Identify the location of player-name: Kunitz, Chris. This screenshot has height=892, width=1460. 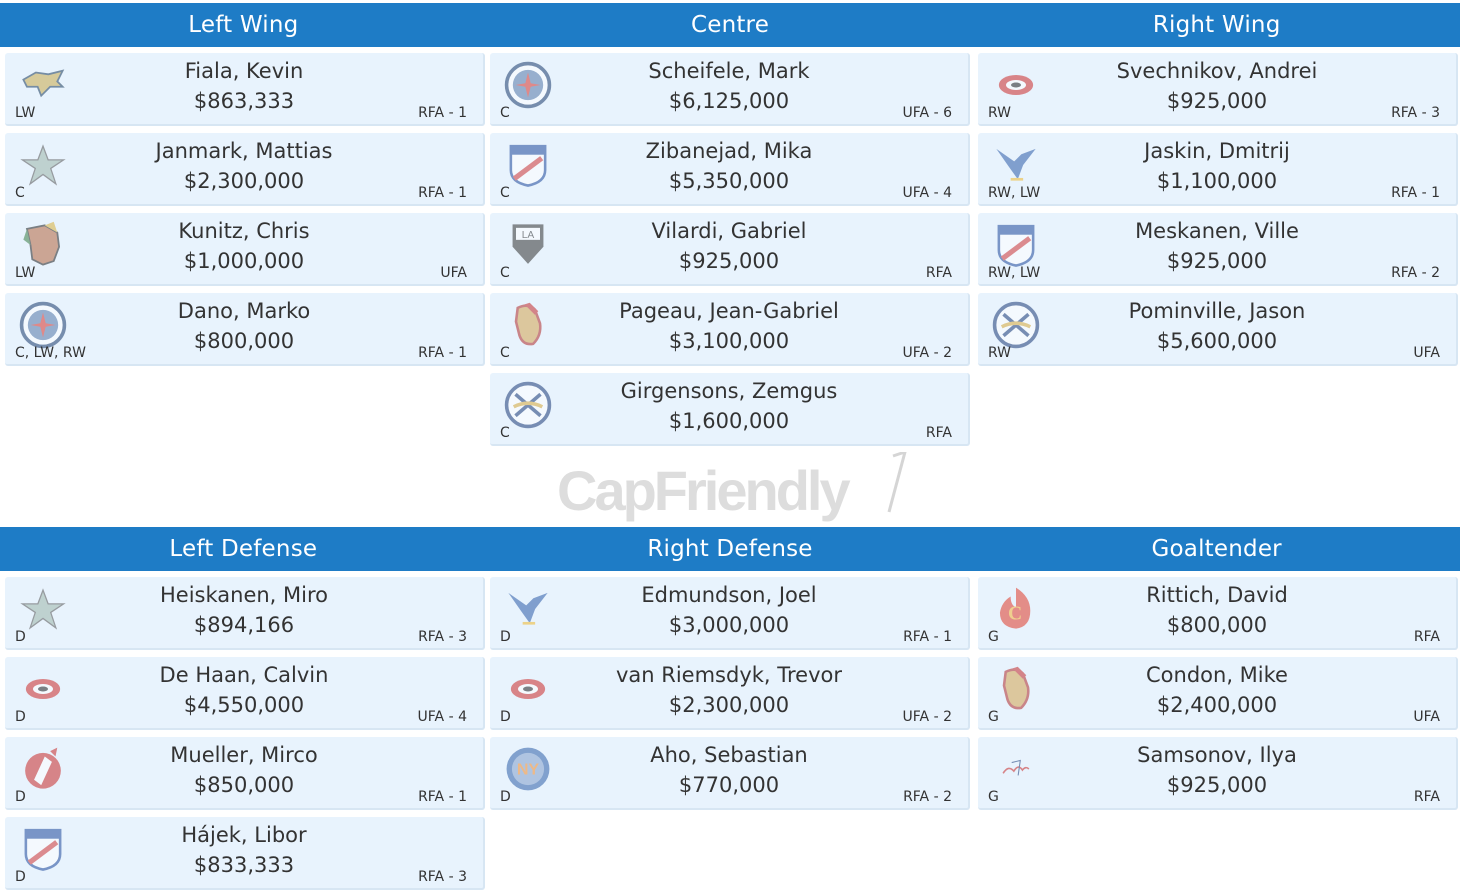
(244, 231).